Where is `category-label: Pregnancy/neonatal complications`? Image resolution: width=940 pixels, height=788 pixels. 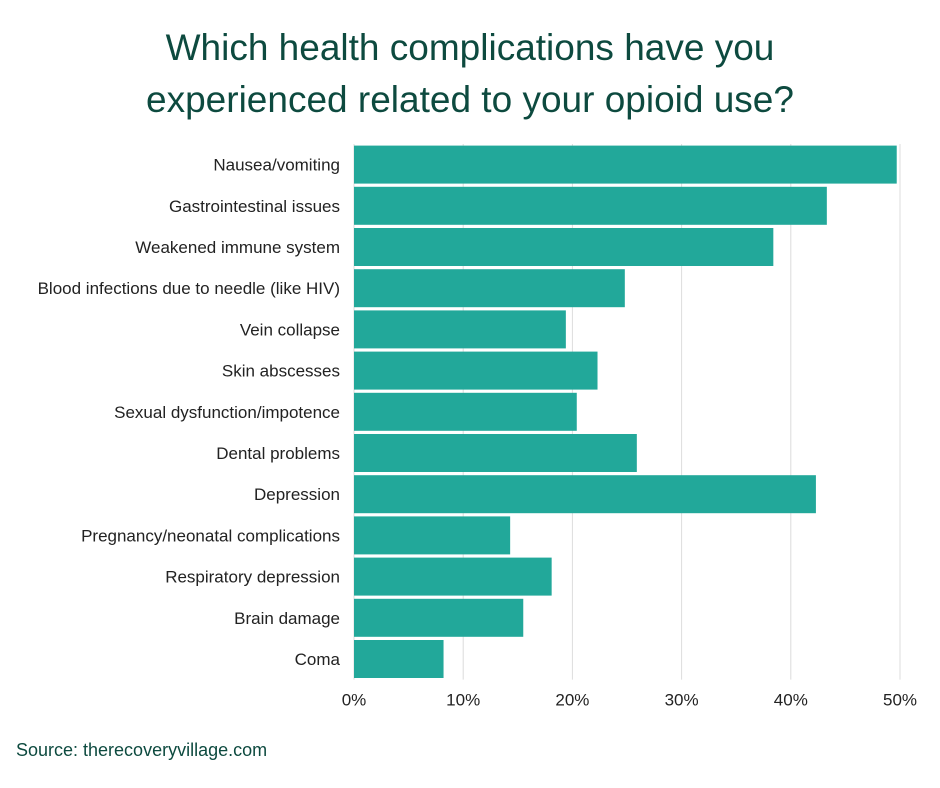 category-label: Pregnancy/neonatal complications is located at coordinates (210, 535).